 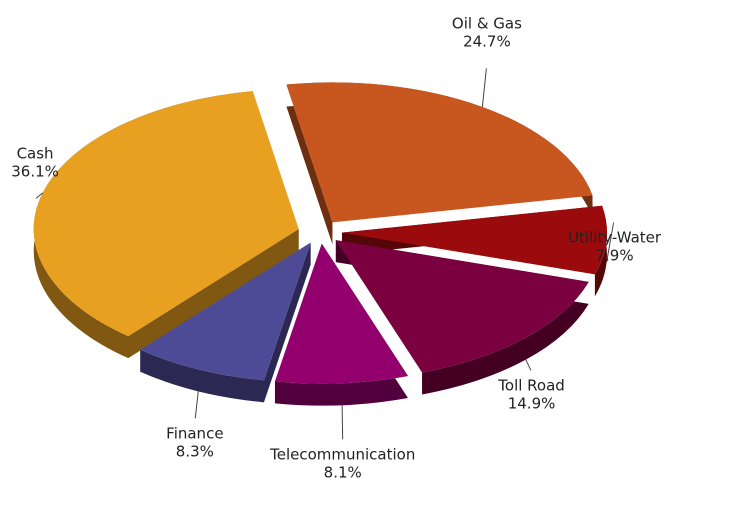 I want to click on value-label: 24.7%, so click(x=487, y=41).